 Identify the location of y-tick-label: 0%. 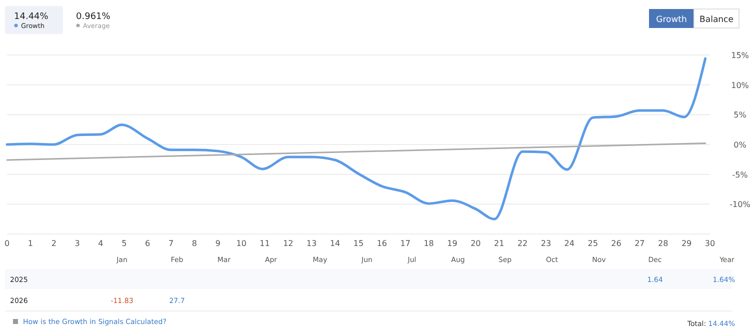
(740, 145).